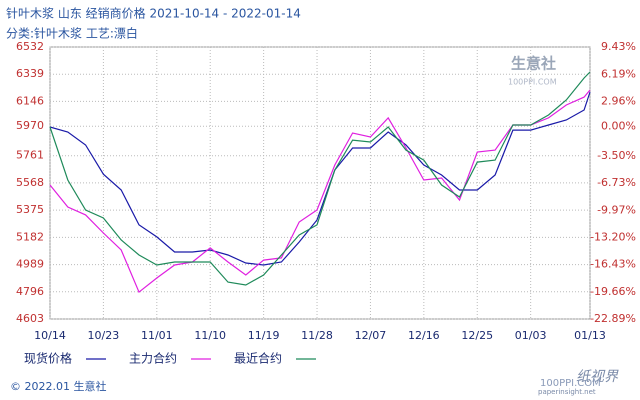  Describe the element at coordinates (424, 335) in the screenshot. I see `x-tick-label: 12/16` at that location.